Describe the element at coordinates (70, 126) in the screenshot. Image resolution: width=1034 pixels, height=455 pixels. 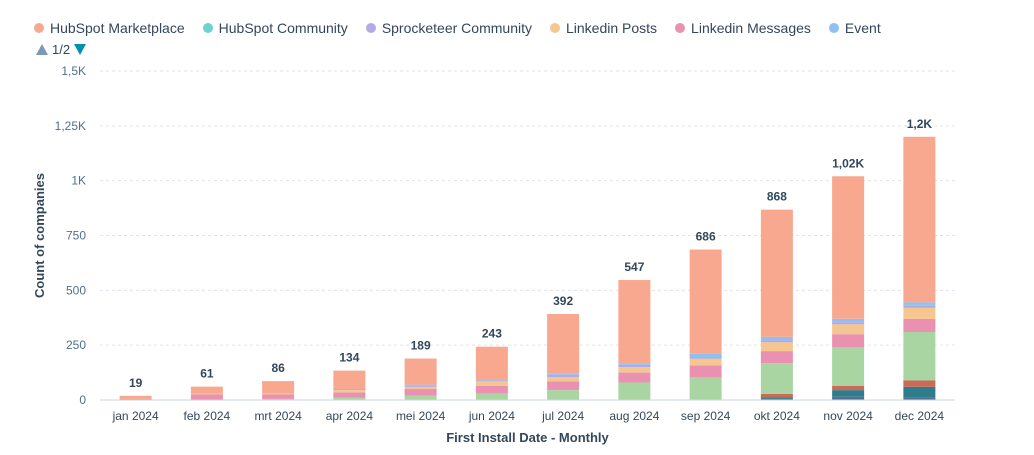
I see `y-tick-label: 1,25K` at that location.